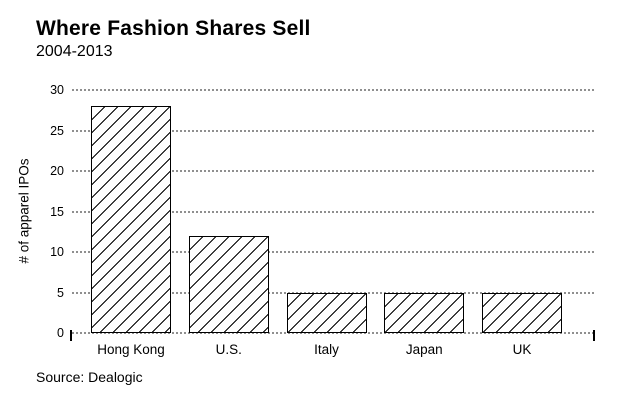  Describe the element at coordinates (522, 312) in the screenshot. I see `bar-uk` at that location.